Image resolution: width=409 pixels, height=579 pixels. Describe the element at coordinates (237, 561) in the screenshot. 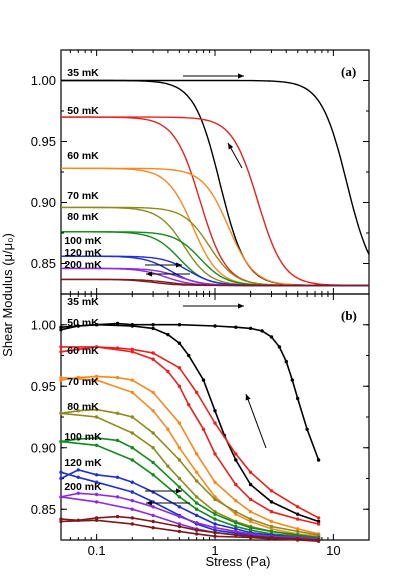

I see `x-axis-title: Stress (Pa)` at that location.